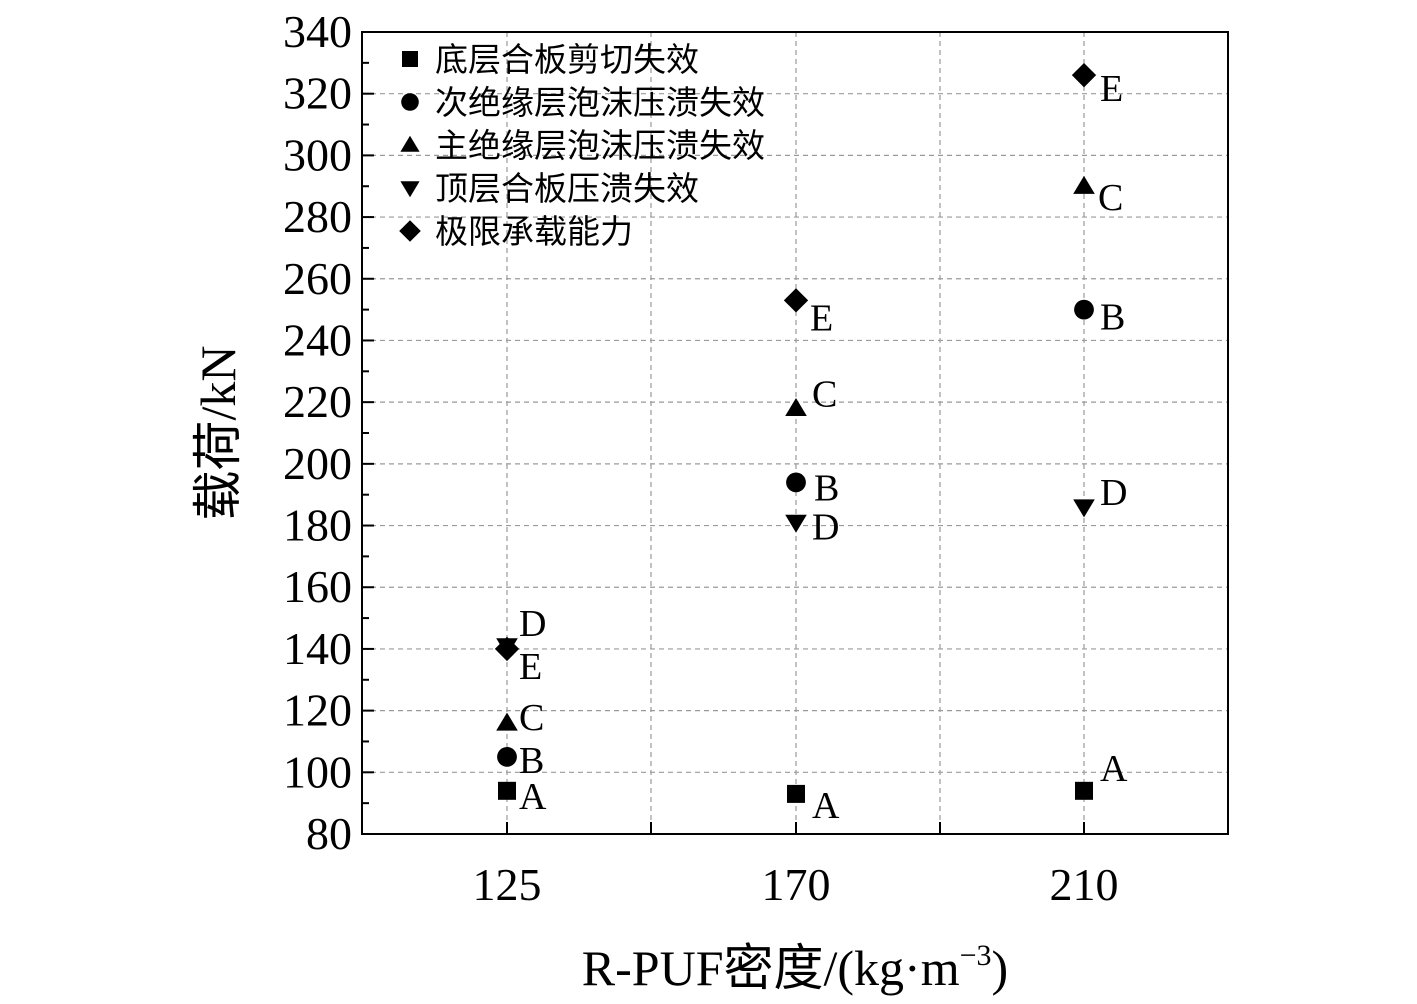  I want to click on legend-item: 底层合板剪切失效, so click(550, 59).